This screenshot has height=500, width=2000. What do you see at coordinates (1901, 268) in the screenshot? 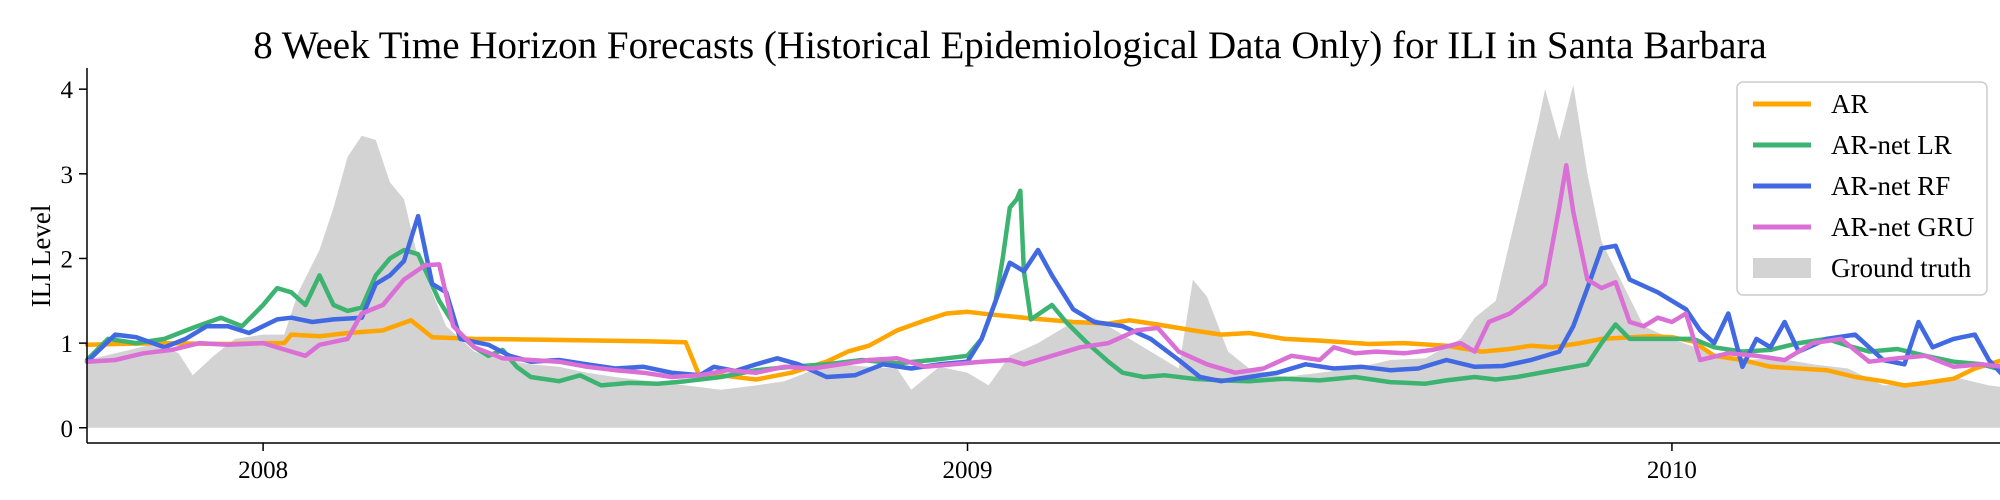
I see `legend-label: Ground truth` at bounding box center [1901, 268].